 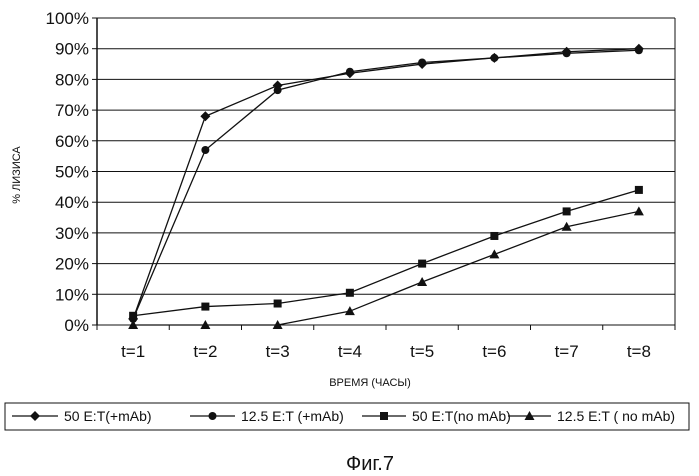 I want to click on y-axis-title: % ЛИЗИСА, so click(x=17, y=175).